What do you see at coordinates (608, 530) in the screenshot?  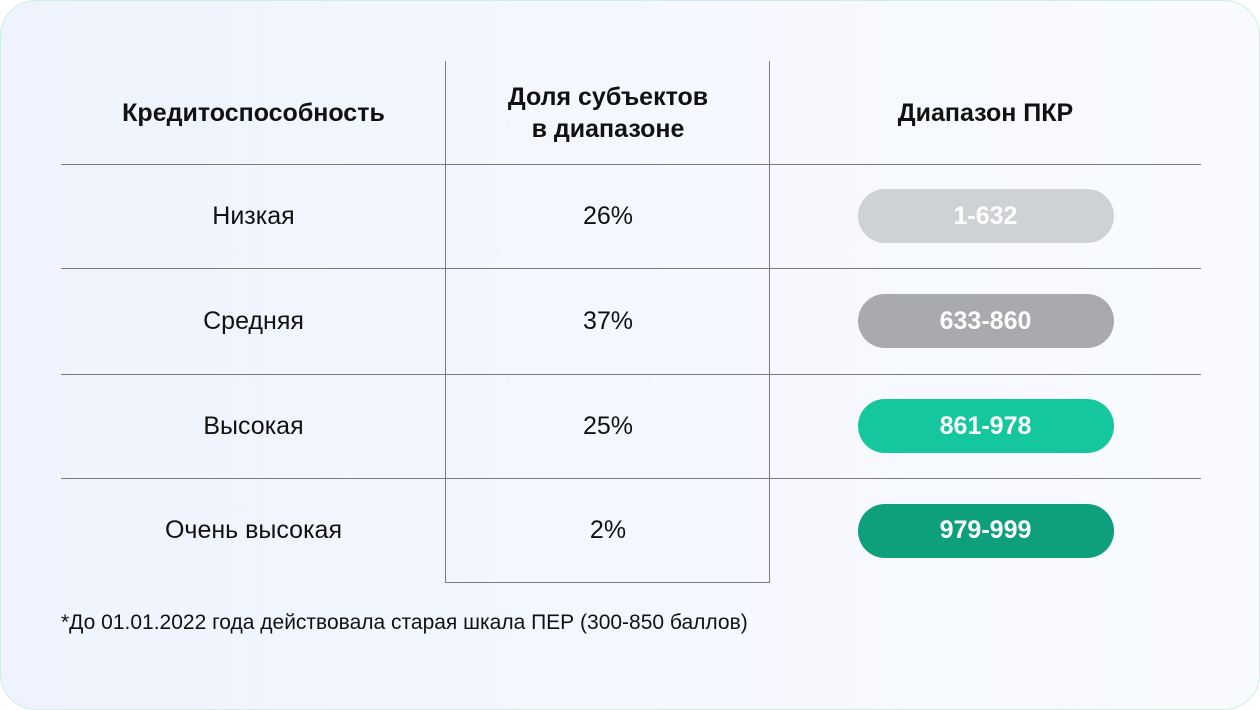 I see `row-very-high-share: 2%` at bounding box center [608, 530].